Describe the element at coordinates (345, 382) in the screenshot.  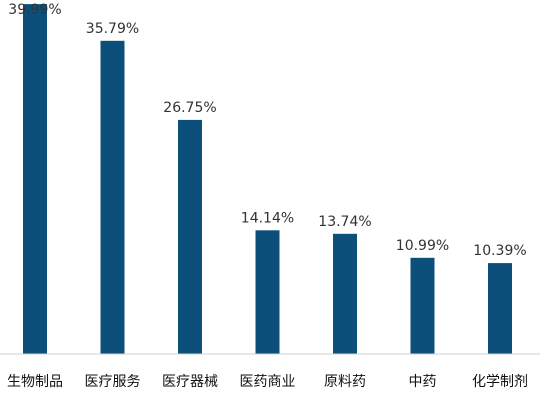
I see `category-label-5: 原料药` at that location.